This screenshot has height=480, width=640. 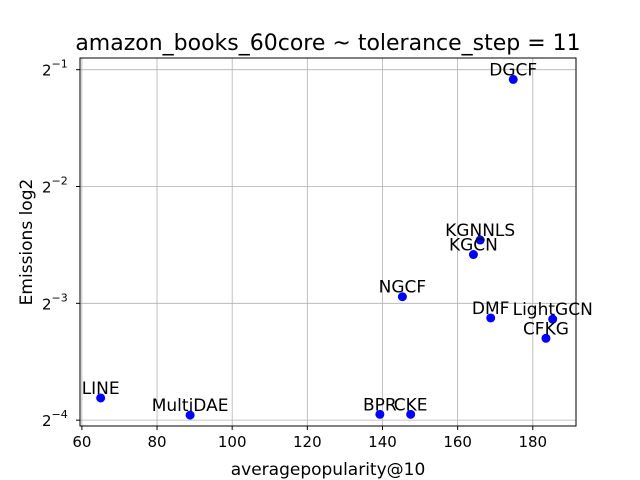 I want to click on point-label-line: LINE, so click(x=101, y=389).